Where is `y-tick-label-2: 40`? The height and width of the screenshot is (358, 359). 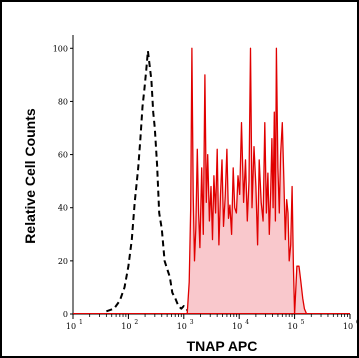
y-tick-label-2: 40 is located at coordinates (63, 208).